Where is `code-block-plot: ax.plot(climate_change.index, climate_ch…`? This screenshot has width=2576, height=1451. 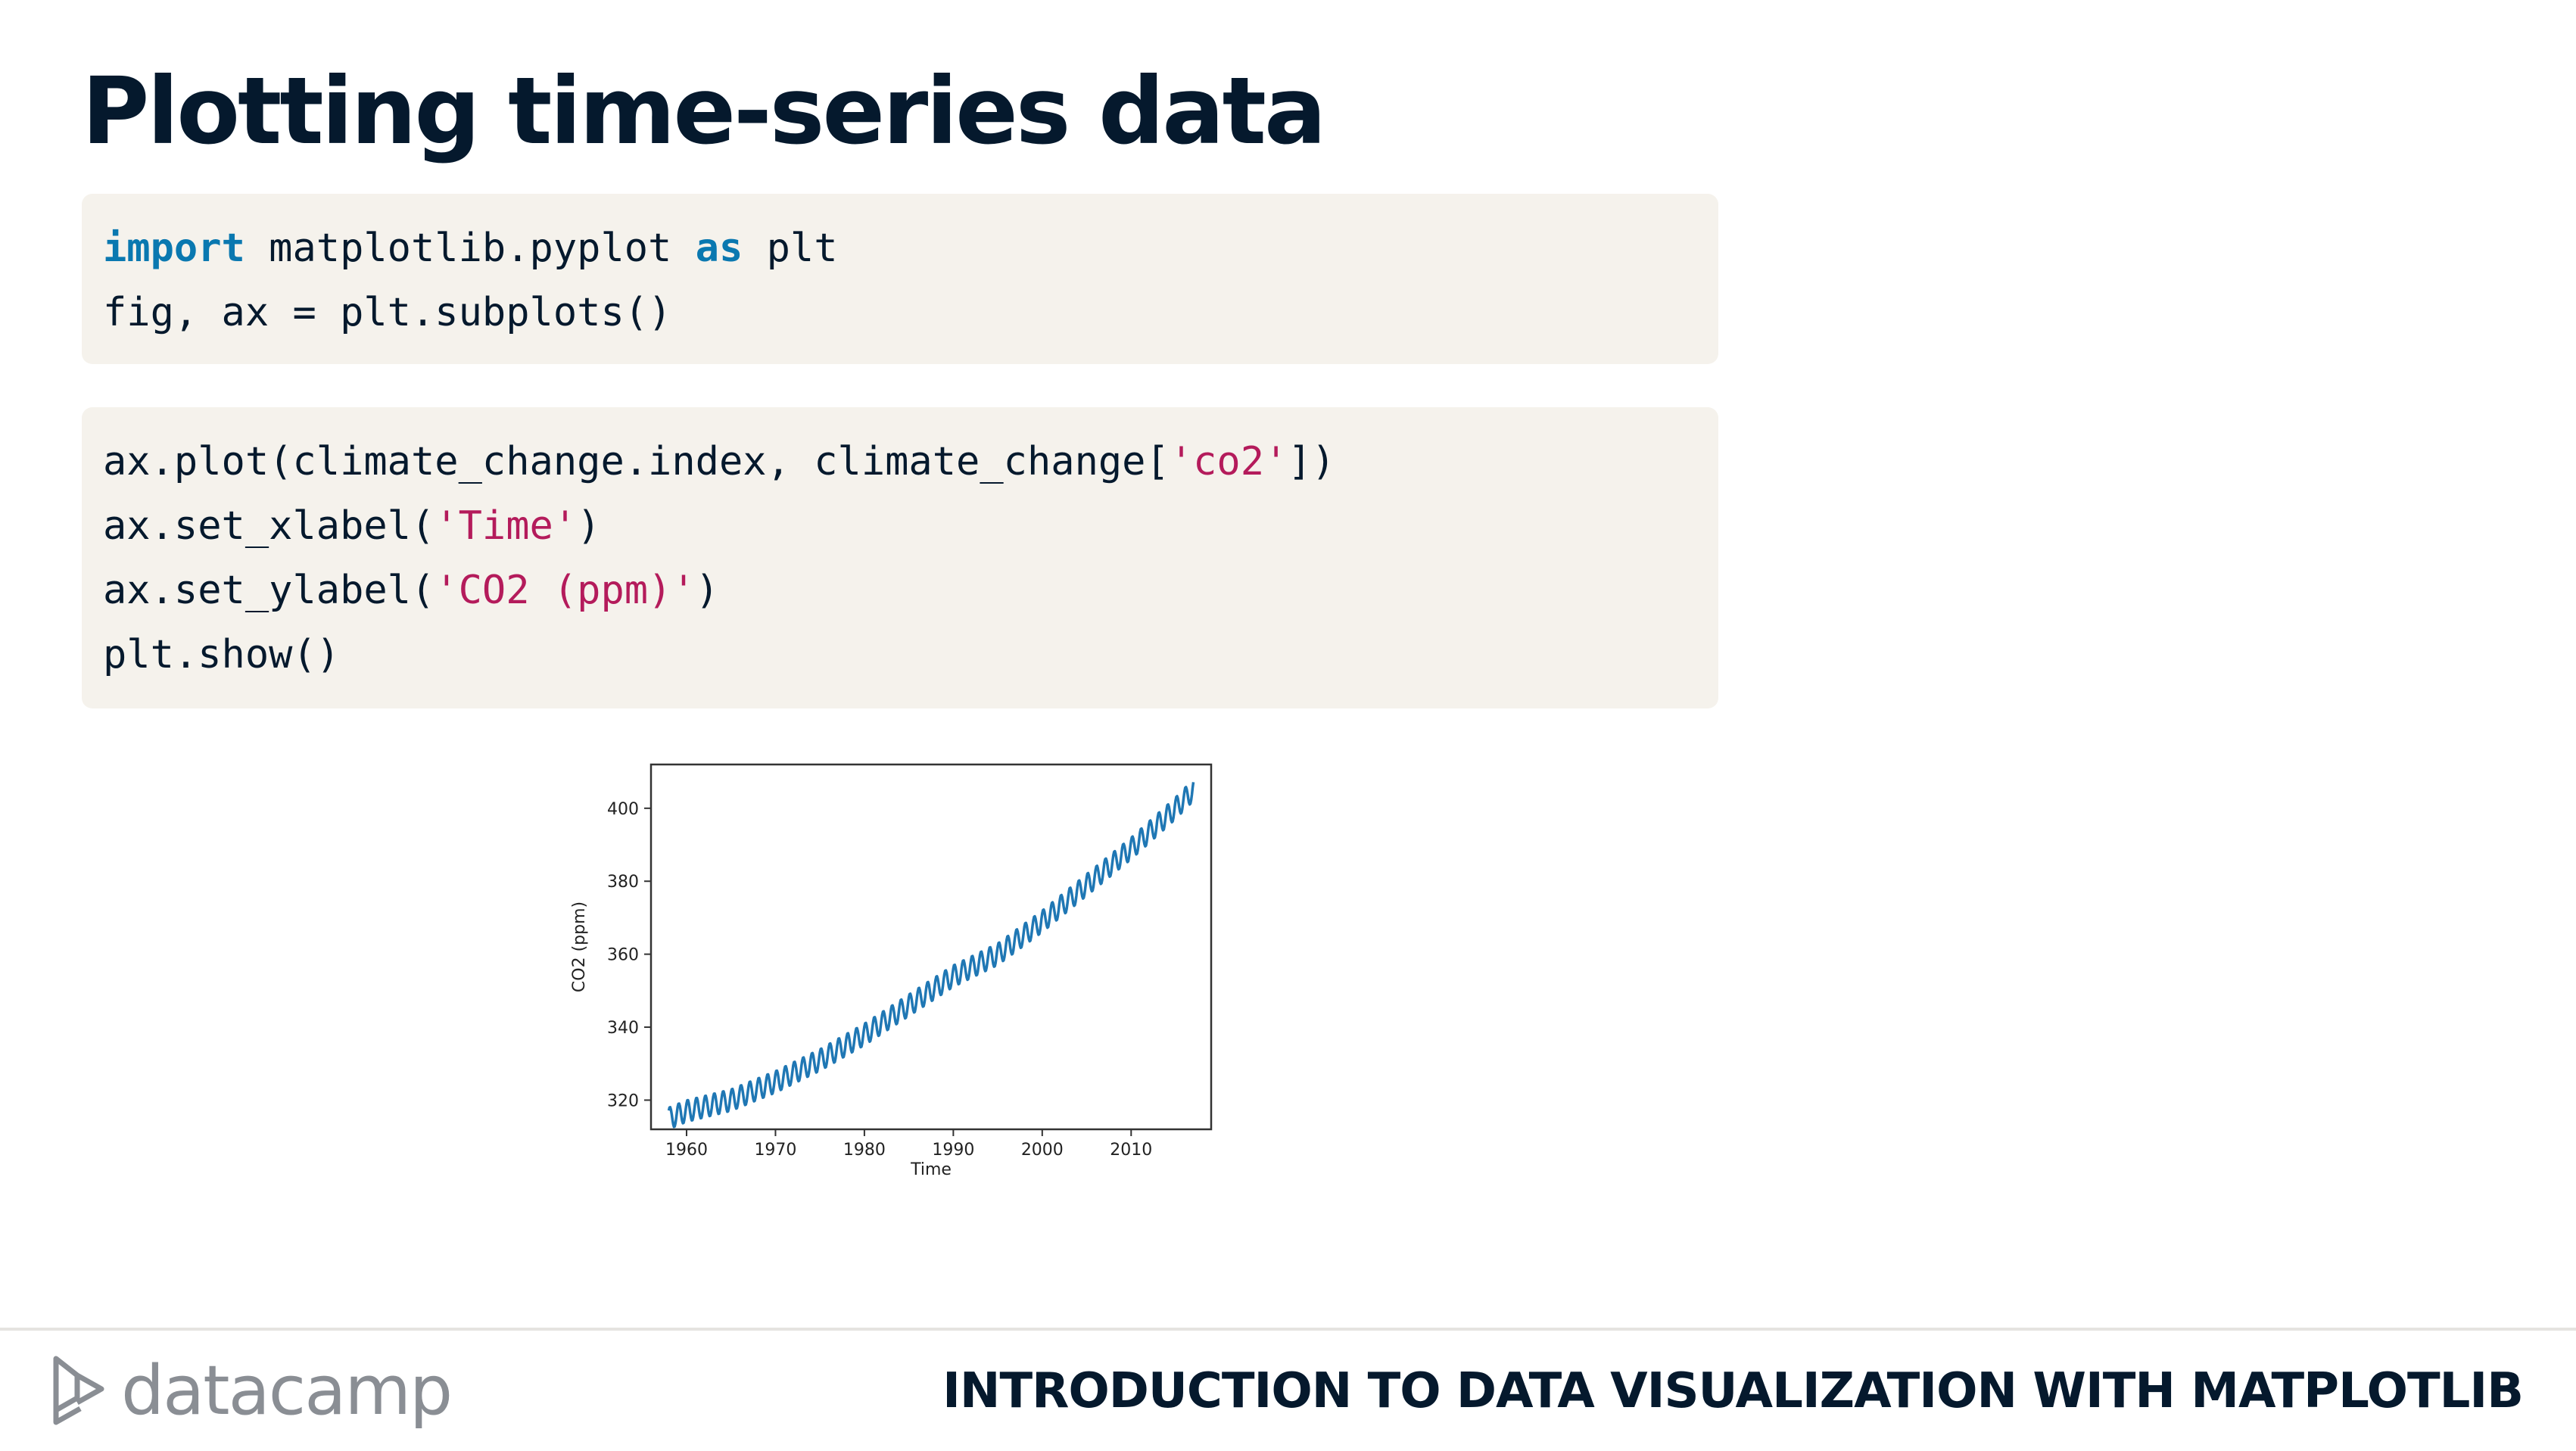 code-block-plot: ax.plot(climate_change.index, climate_ch… is located at coordinates (900, 558).